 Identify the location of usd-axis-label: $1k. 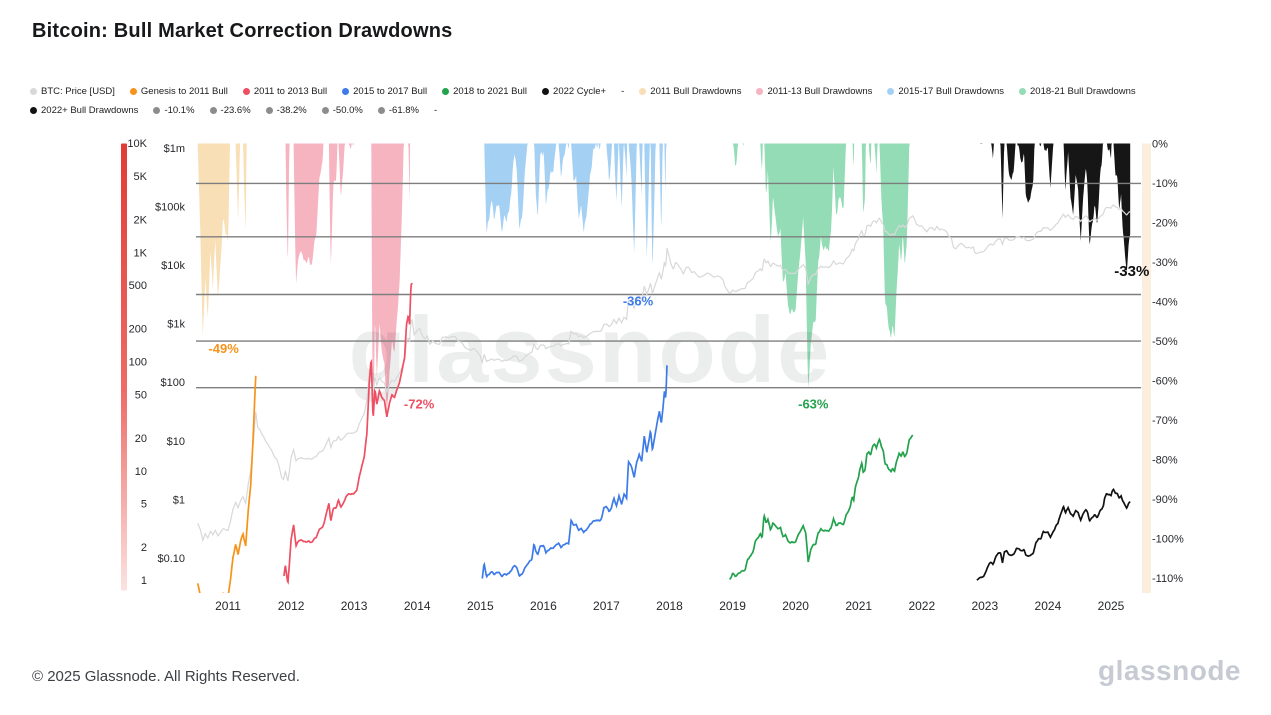
(176, 325).